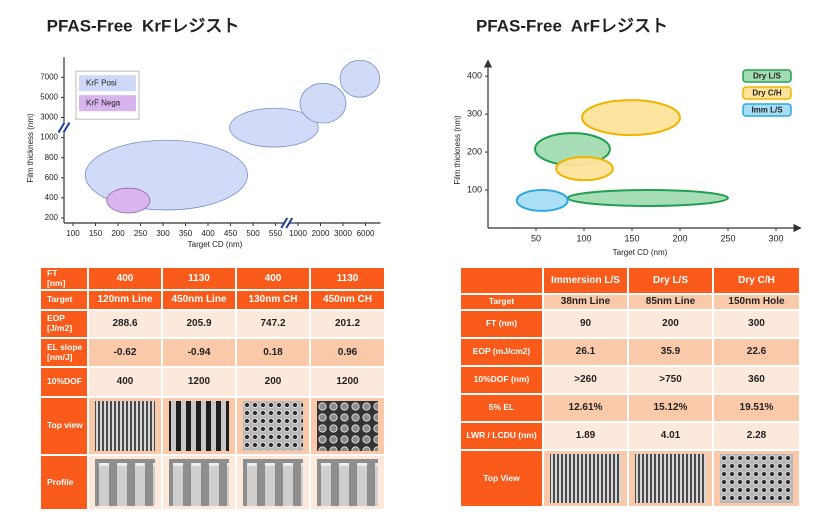 The height and width of the screenshot is (531, 836). What do you see at coordinates (474, 114) in the screenshot?
I see `y-tick-label: 300` at bounding box center [474, 114].